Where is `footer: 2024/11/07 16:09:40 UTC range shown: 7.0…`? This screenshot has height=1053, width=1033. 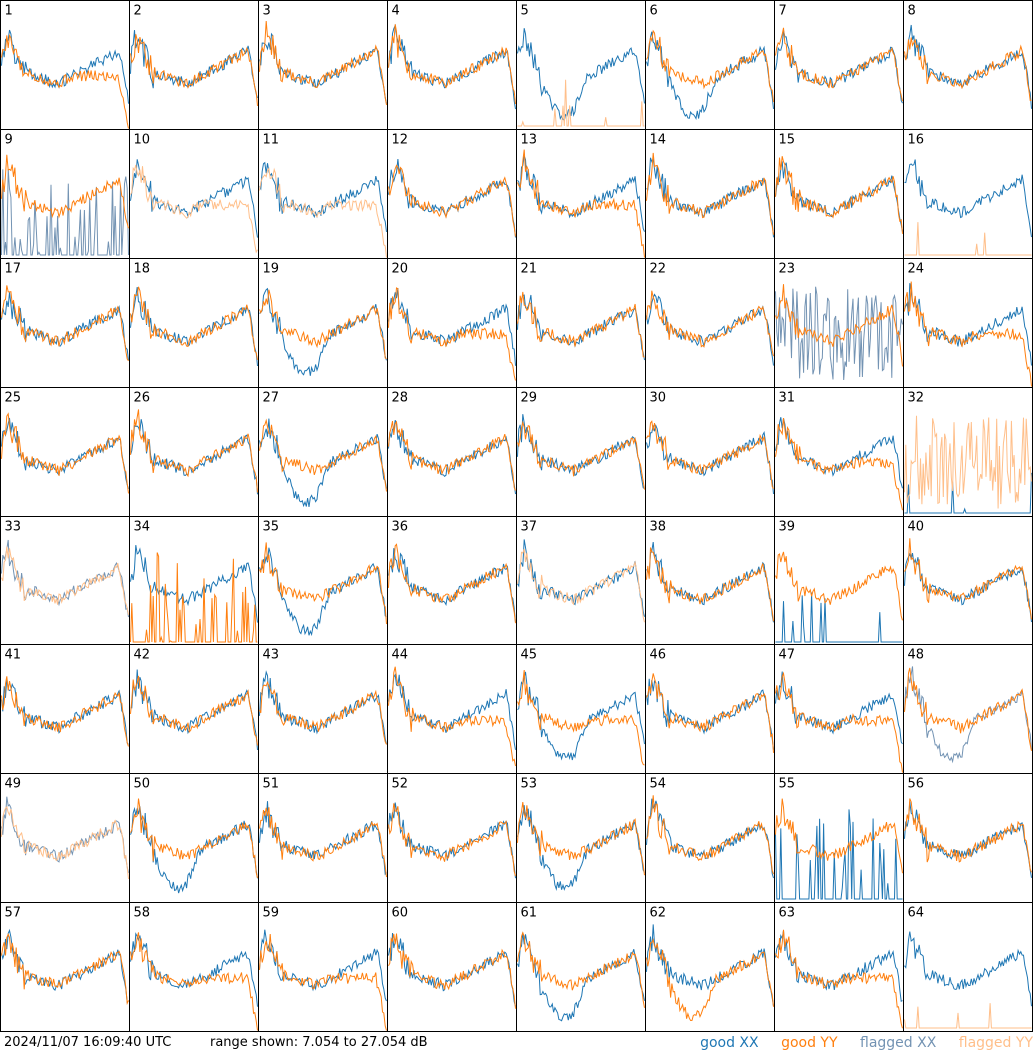
footer: 2024/11/07 16:09:40 UTC range shown: 7.0… is located at coordinates (516, 1042).